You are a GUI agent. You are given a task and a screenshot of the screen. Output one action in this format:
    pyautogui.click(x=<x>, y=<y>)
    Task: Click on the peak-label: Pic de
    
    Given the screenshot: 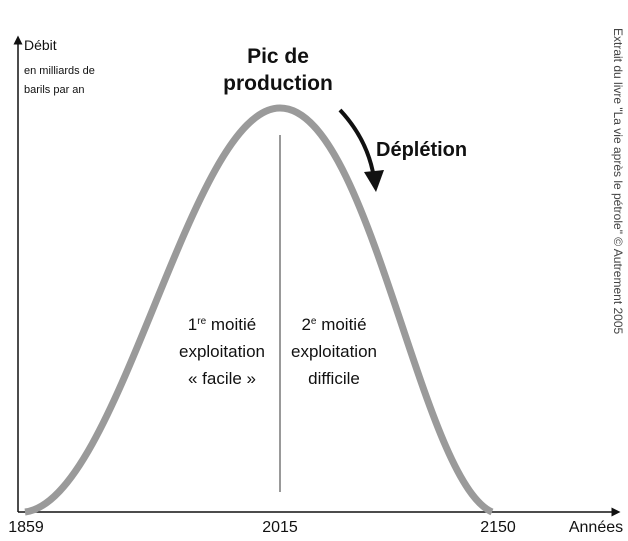 What is the action you would take?
    pyautogui.click(x=278, y=56)
    